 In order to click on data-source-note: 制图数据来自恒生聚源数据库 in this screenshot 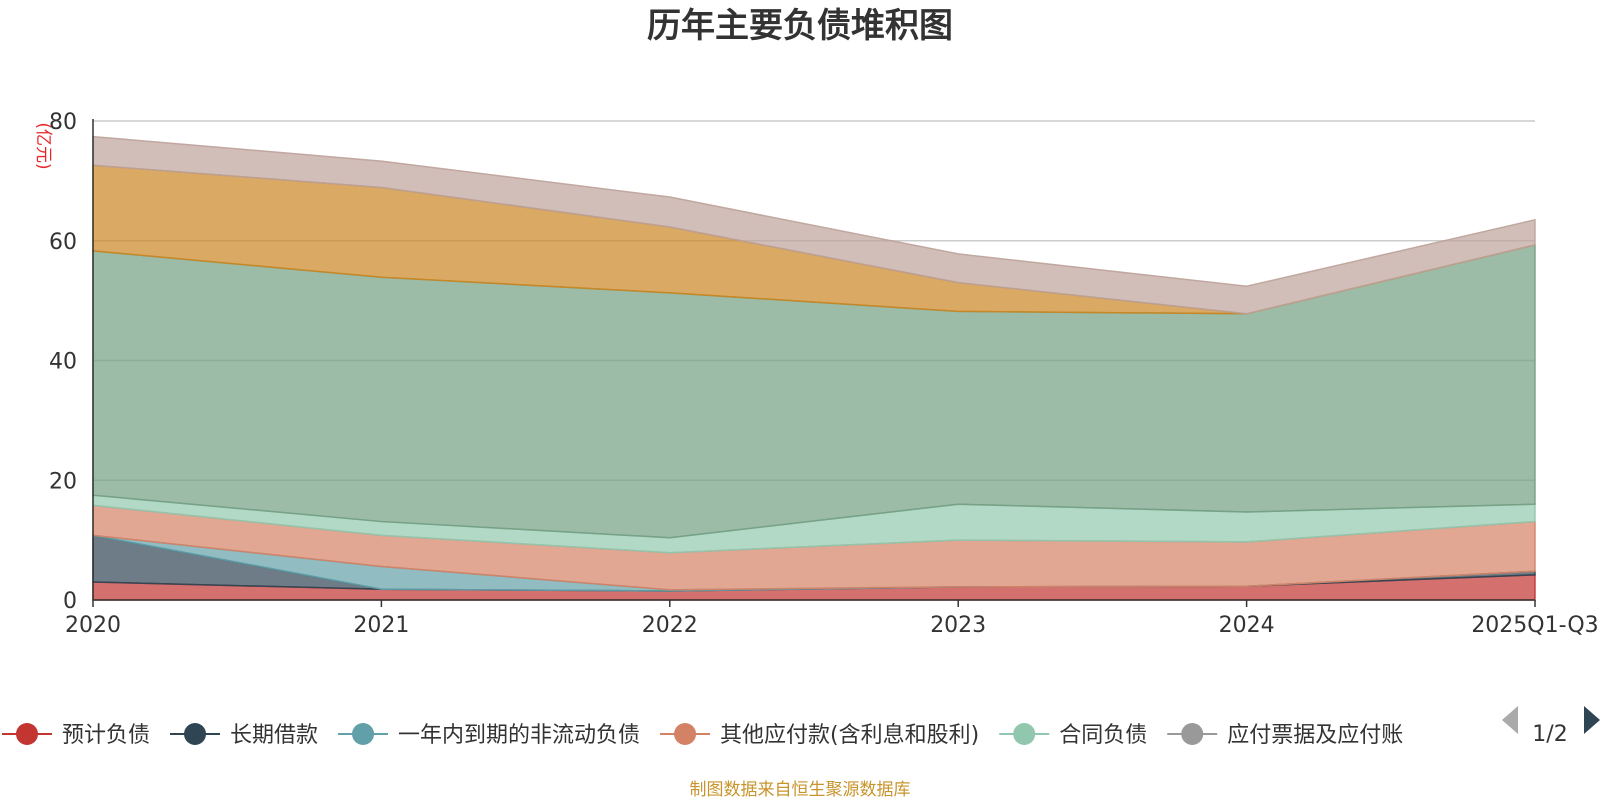, I will do `click(800, 790)`.